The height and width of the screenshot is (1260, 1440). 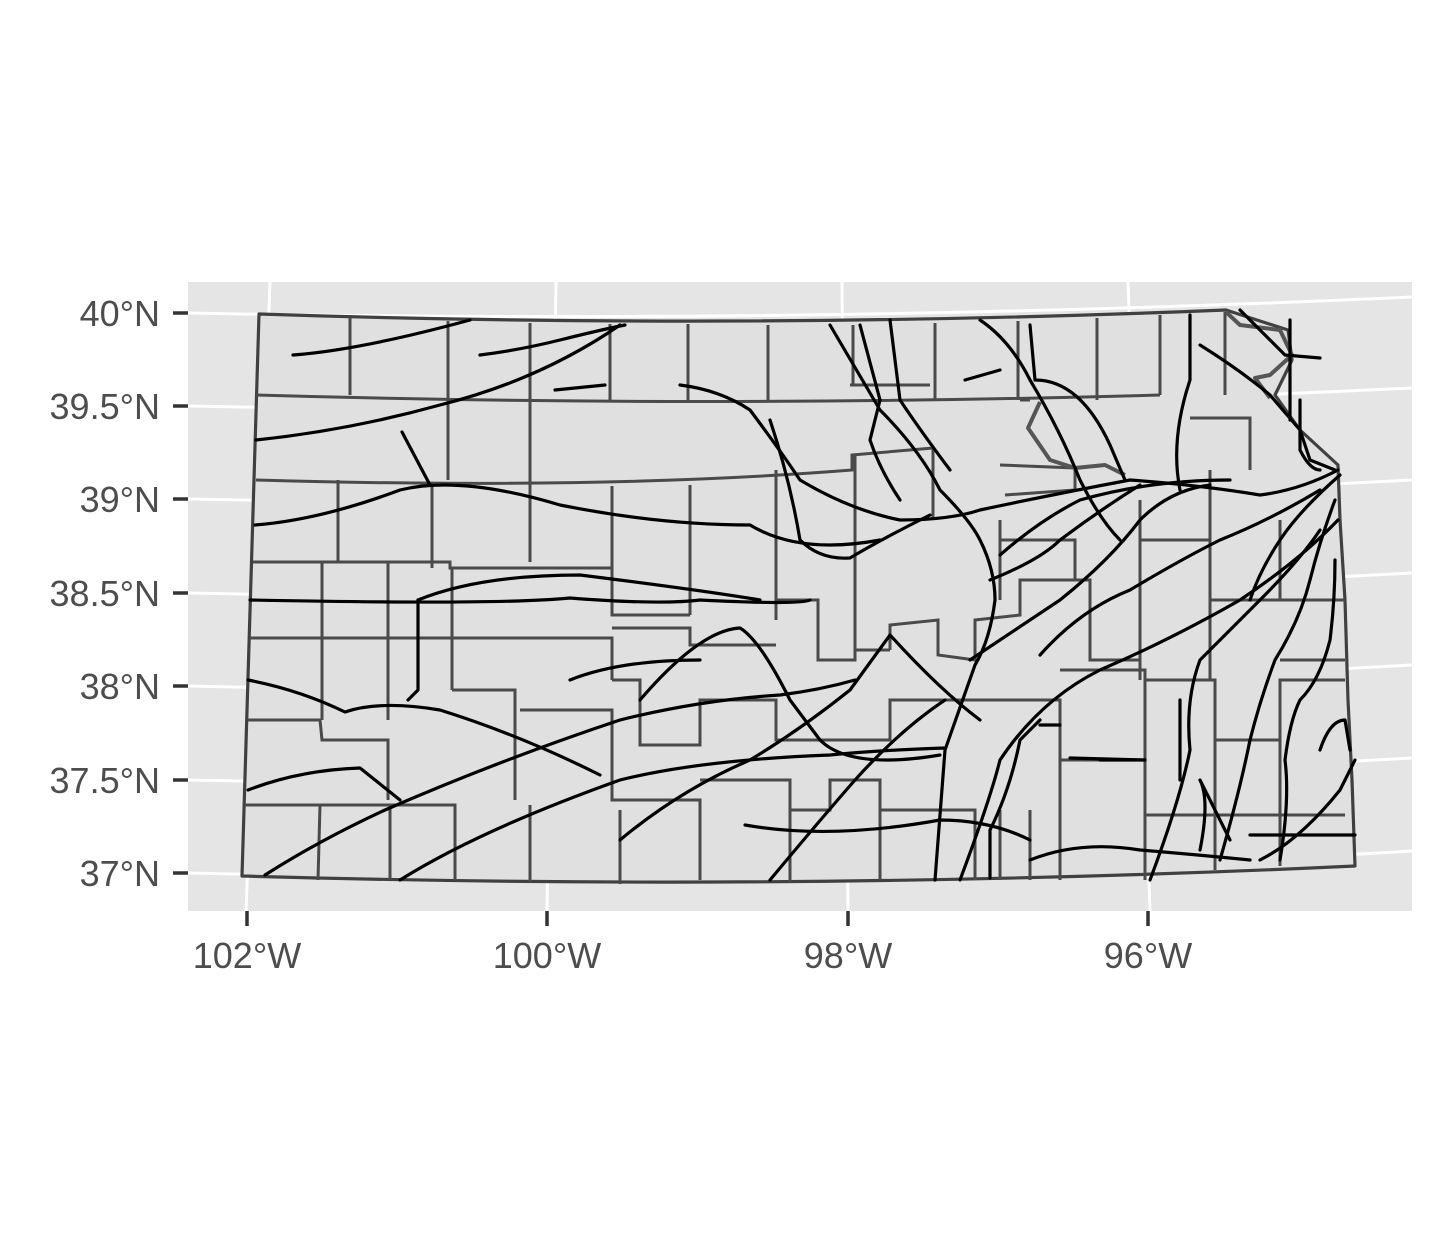 I want to click on y-tick-label-37: 37°N, so click(x=120, y=873).